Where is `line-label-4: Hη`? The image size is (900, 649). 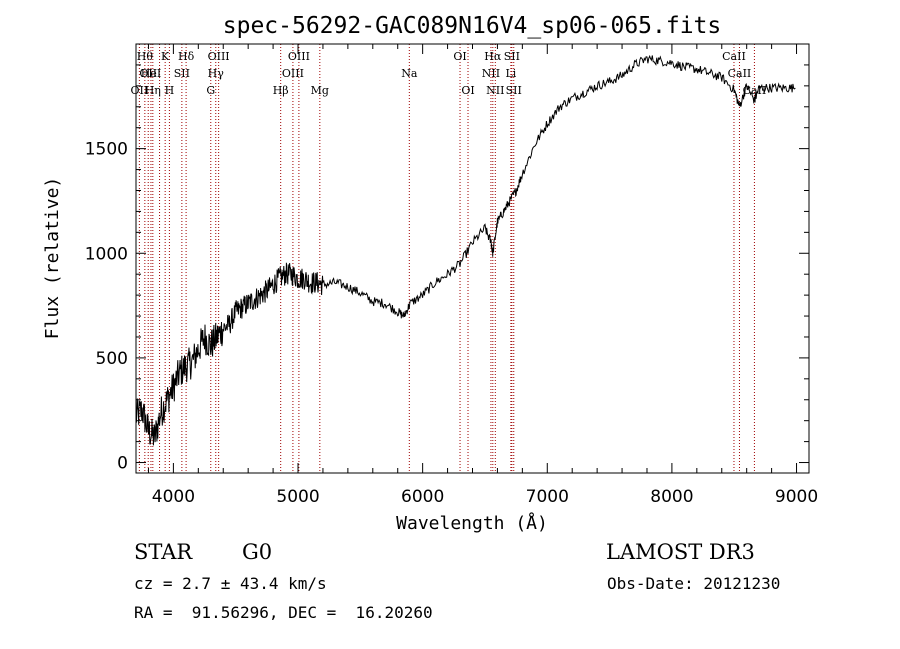
line-label-4: Hη is located at coordinates (153, 90).